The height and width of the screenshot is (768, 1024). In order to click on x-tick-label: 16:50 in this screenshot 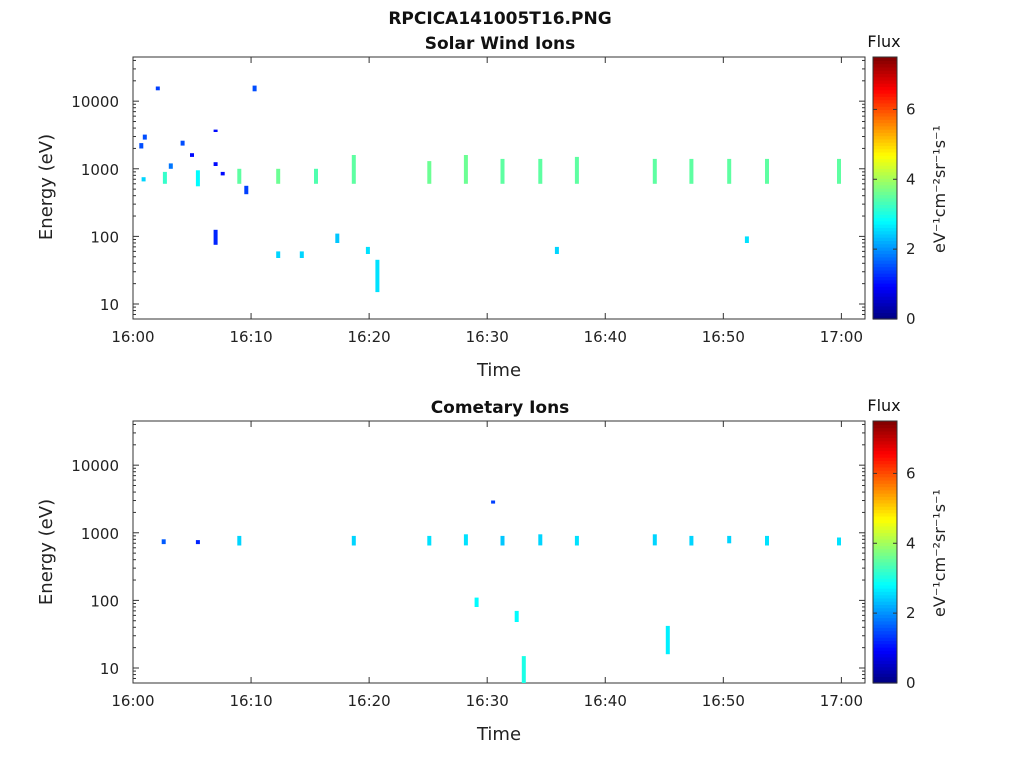, I will do `click(723, 337)`.